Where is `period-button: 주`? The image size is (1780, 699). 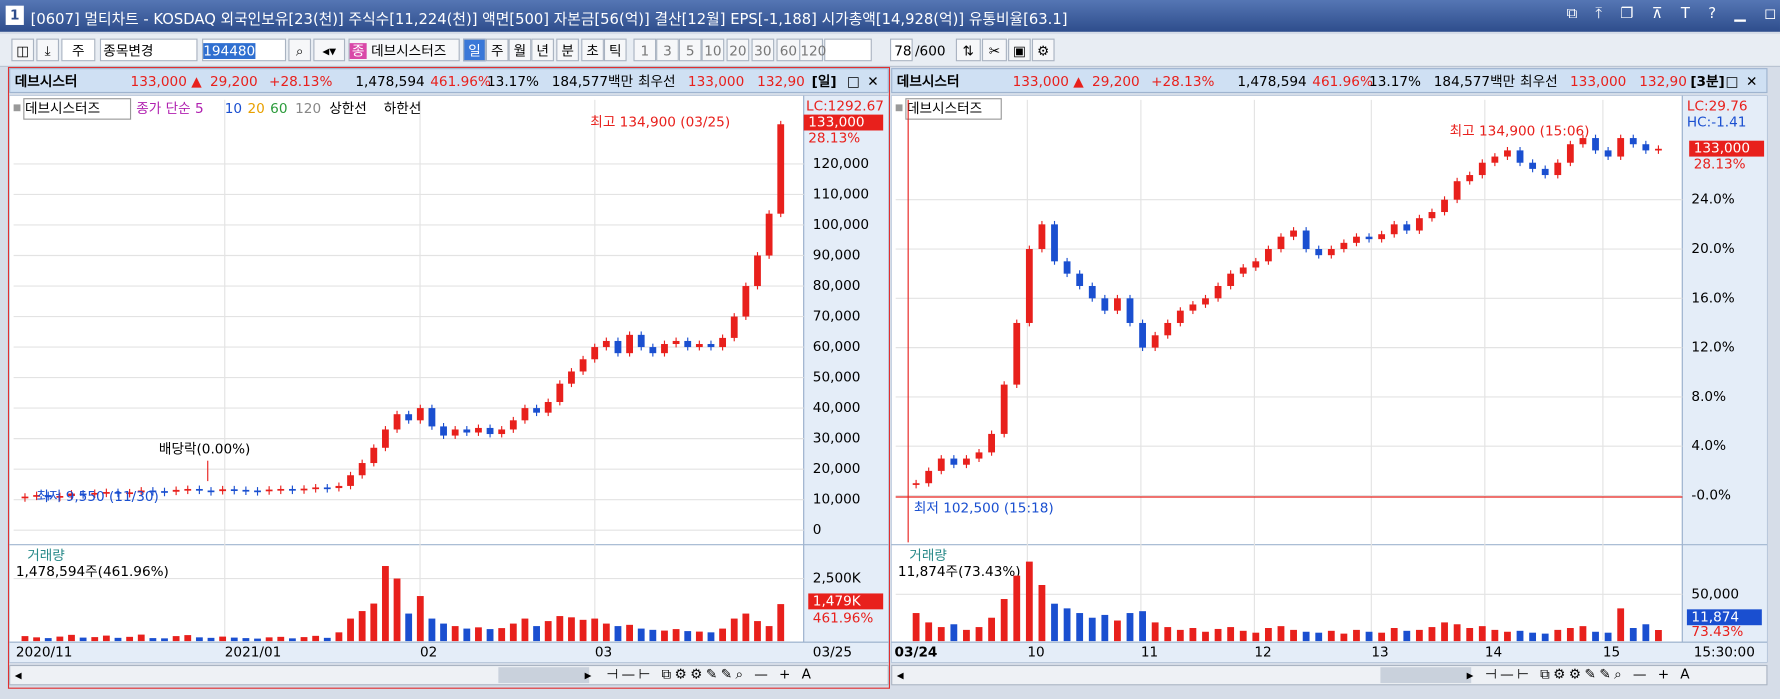
period-button: 주 is located at coordinates (497, 50).